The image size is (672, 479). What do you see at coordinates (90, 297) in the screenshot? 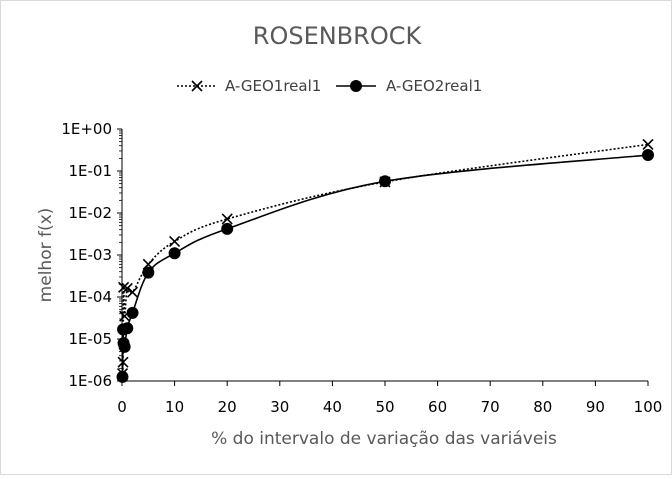
I see `y-tick-label: 1E-04` at bounding box center [90, 297].